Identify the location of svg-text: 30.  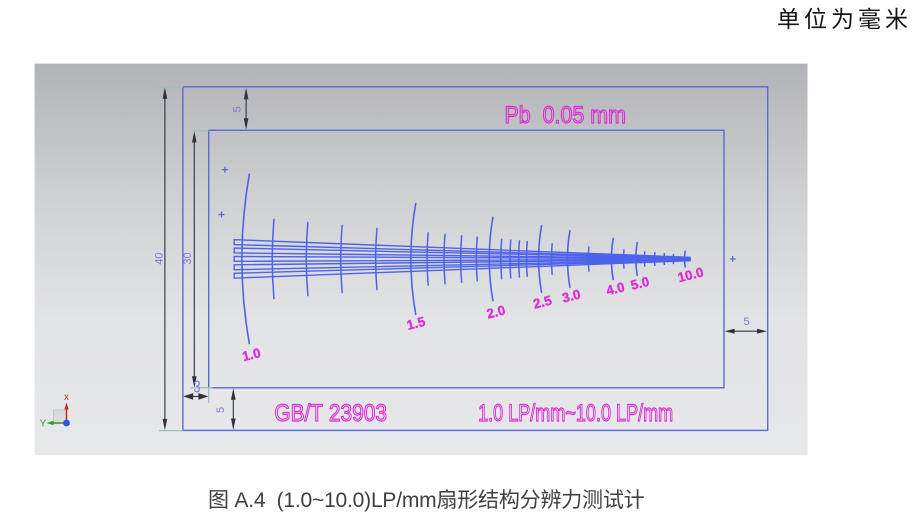
(188, 258).